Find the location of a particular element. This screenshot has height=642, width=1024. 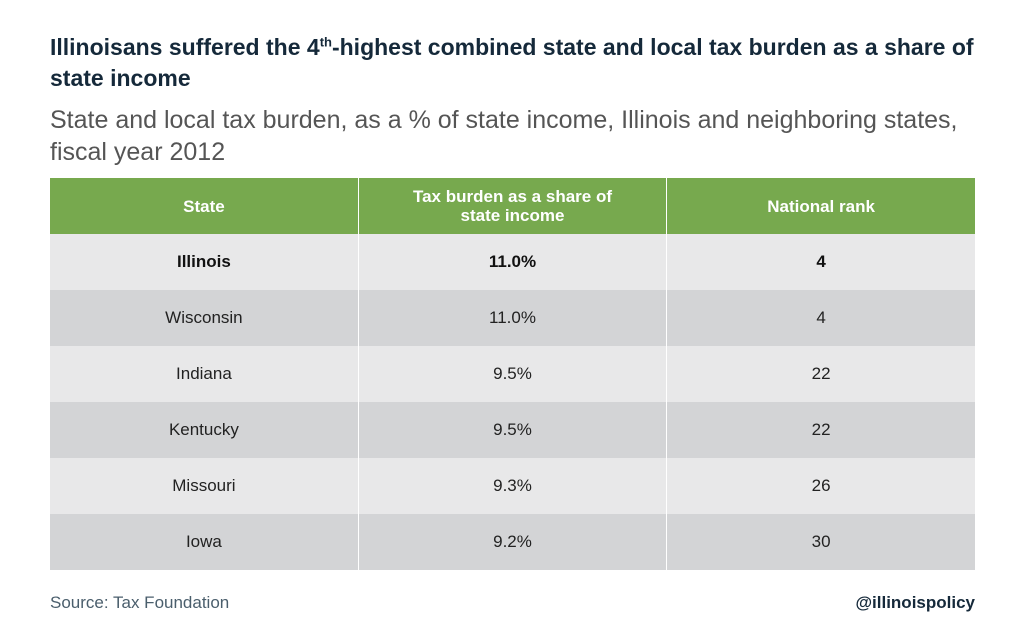

table-cell: Kentucky is located at coordinates (204, 430).